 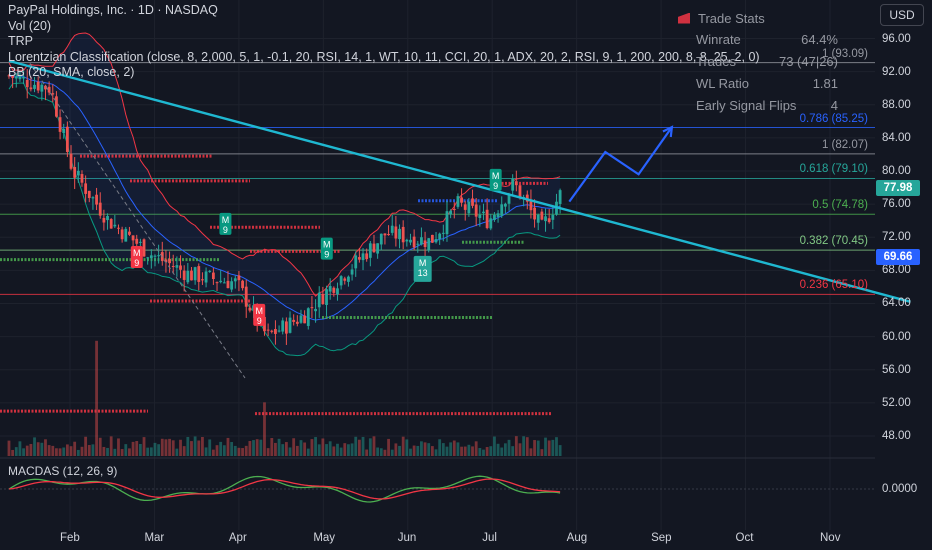 What do you see at coordinates (902, 15) in the screenshot?
I see `currency-button: USD` at bounding box center [902, 15].